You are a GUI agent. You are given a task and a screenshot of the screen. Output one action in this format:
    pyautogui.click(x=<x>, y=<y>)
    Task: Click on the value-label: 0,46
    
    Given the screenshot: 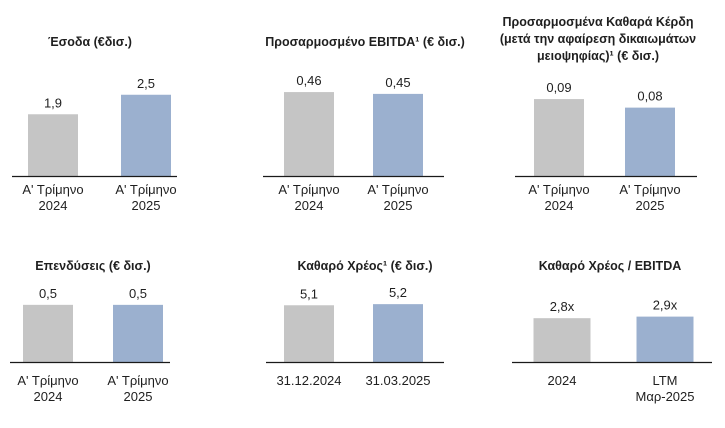 What is the action you would take?
    pyautogui.click(x=308, y=80)
    